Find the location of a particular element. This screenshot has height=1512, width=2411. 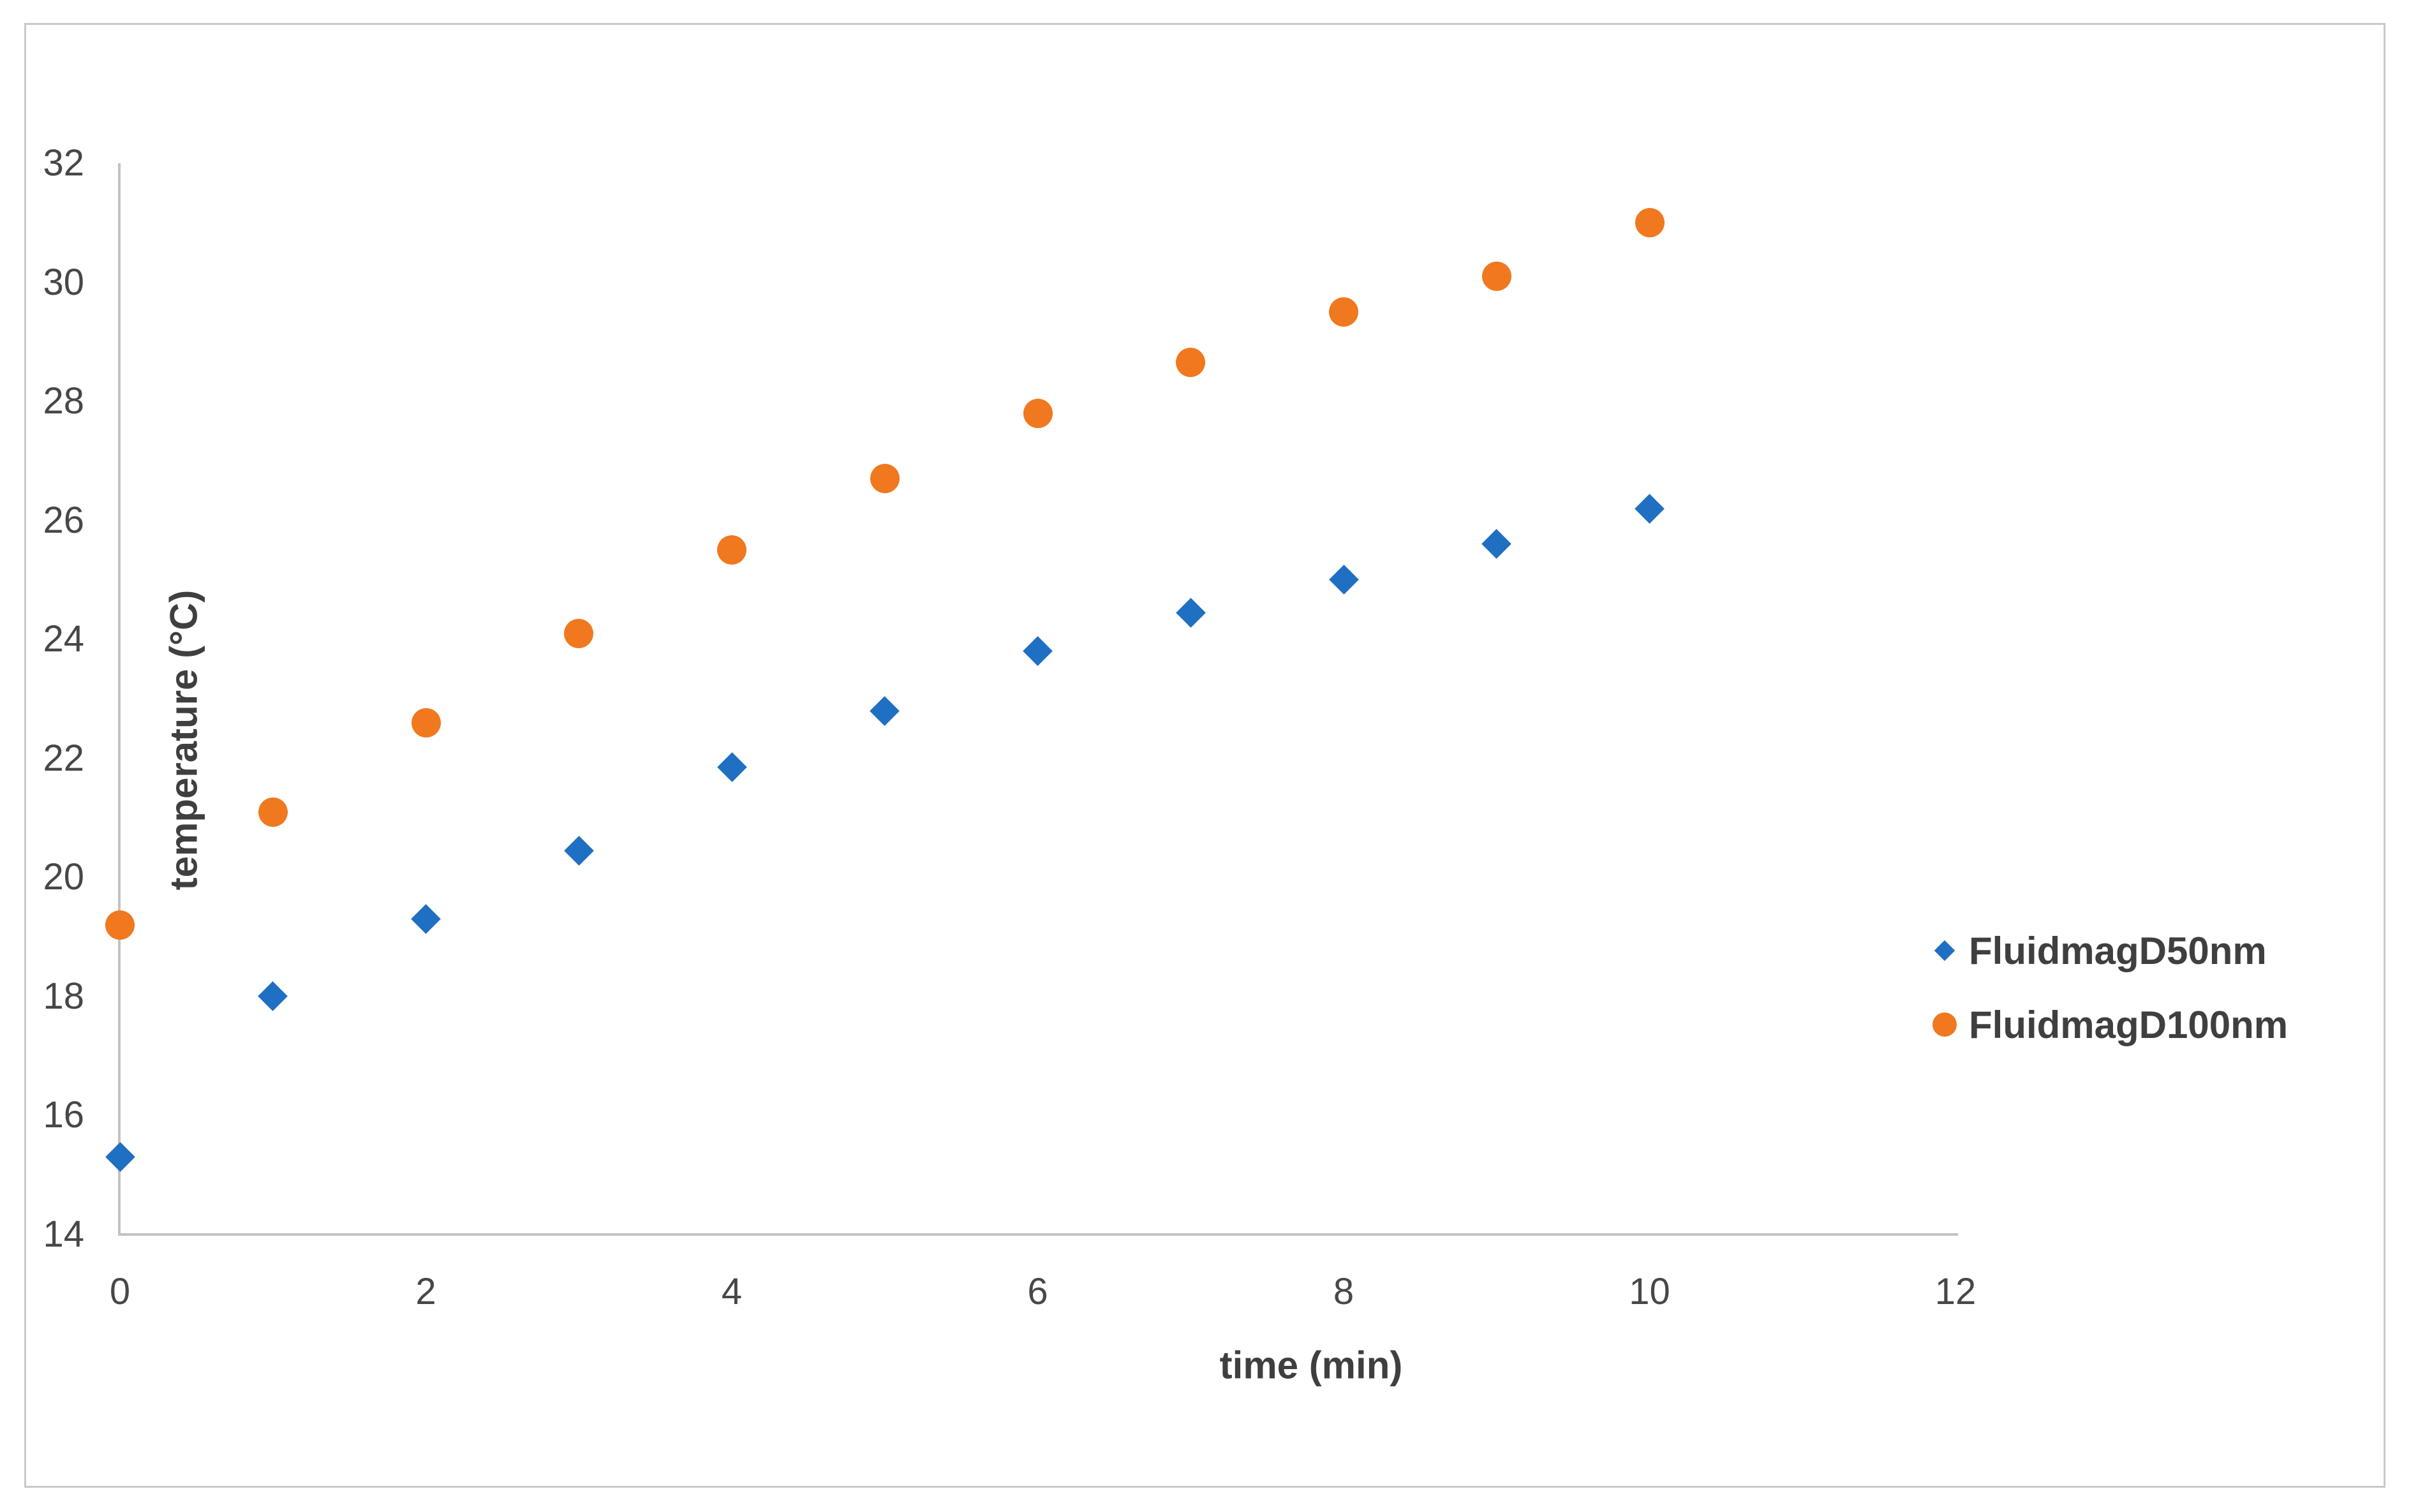

x-tick-label: 0 is located at coordinates (120, 1291).